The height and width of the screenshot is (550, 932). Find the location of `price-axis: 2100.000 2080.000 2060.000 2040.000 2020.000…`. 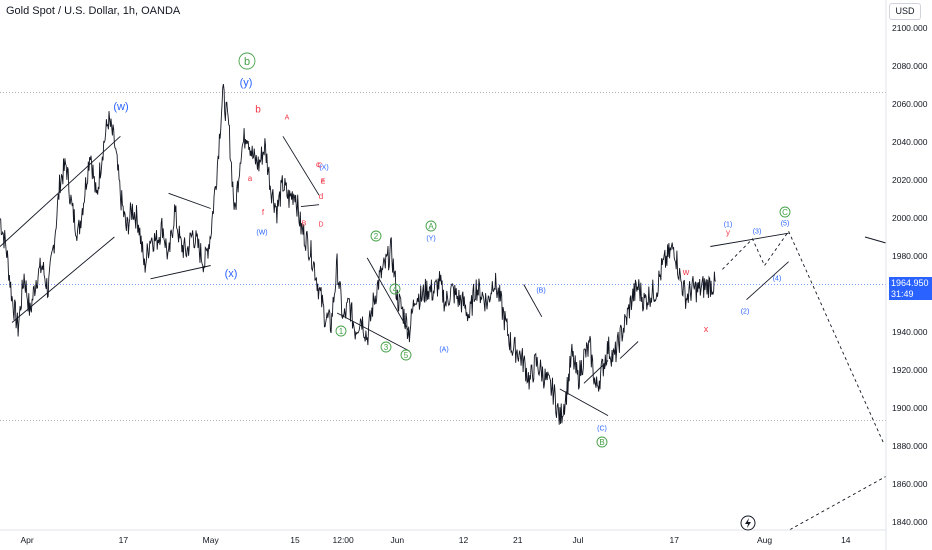

price-axis: 2100.000 2080.000 2060.000 2040.000 2020.000… is located at coordinates (910, 275).